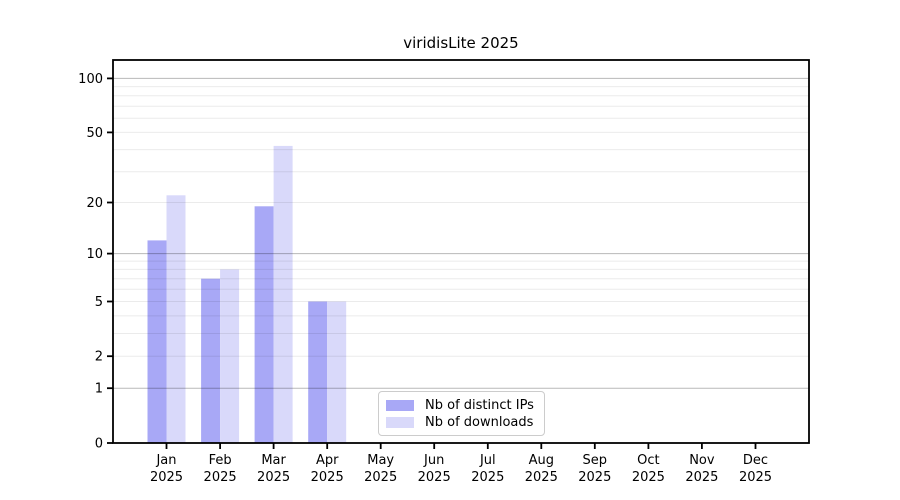  I want to click on legend-item-distinct-ips: Nb of distinct IPs, so click(461, 405).